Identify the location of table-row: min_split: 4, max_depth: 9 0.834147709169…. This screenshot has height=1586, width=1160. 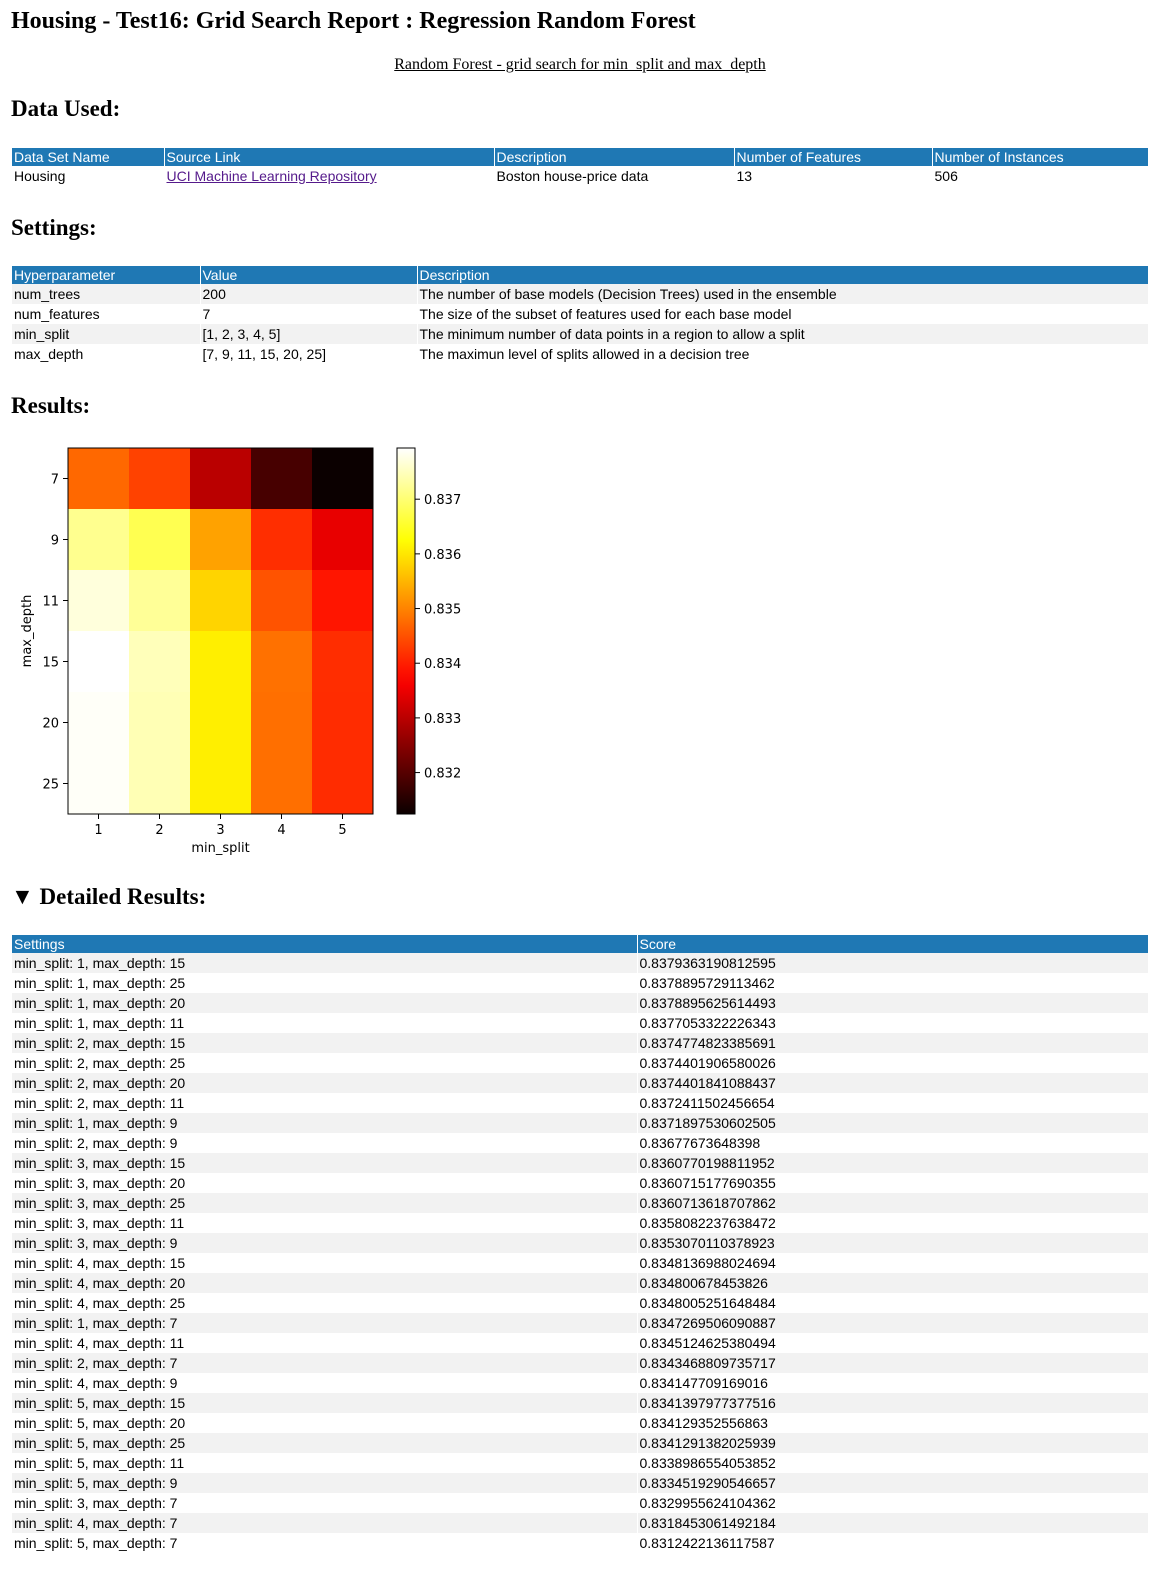
(580, 1383).